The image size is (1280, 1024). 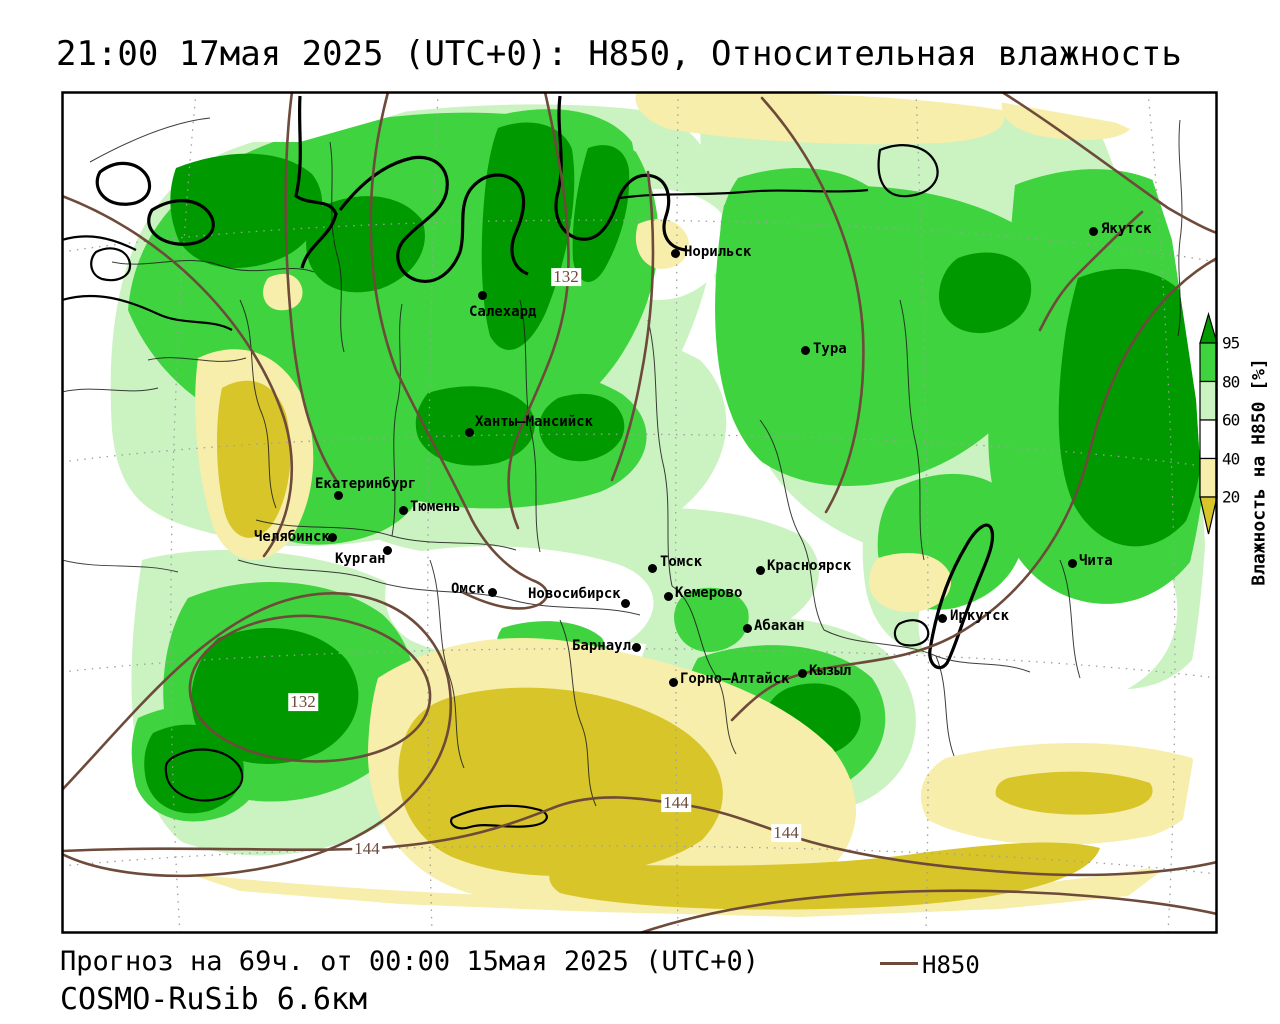 I want to click on legend-caption: Влажность на H850 [%], so click(x=1259, y=472).